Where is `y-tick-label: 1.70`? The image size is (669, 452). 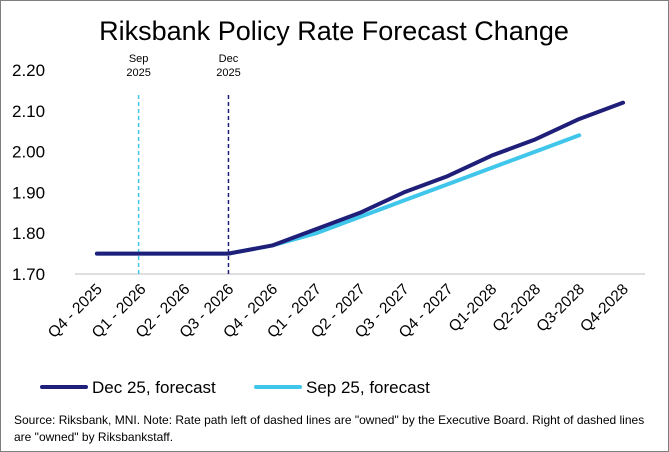
y-tick-label: 1.70 is located at coordinates (28, 274).